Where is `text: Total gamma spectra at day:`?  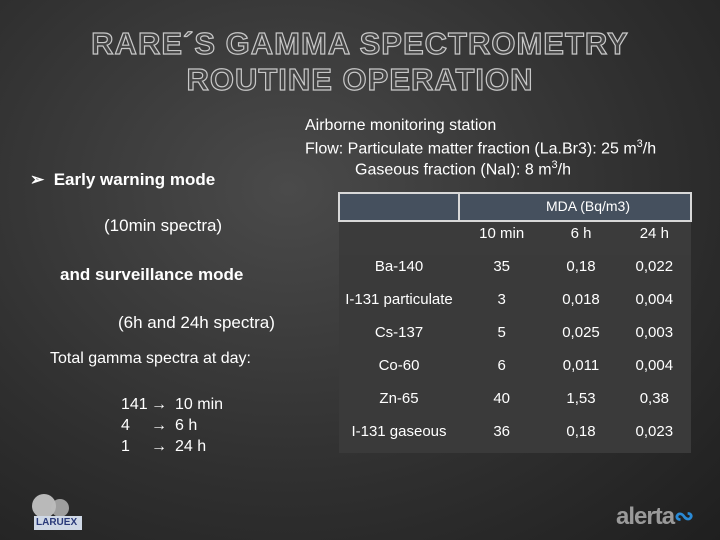
text: Total gamma spectra at day: is located at coordinates (150, 358).